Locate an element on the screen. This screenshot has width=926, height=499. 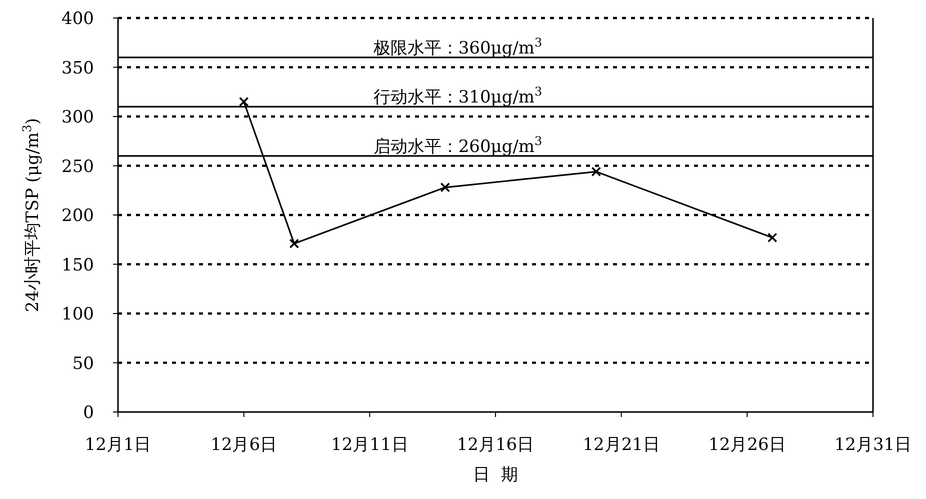
ref-line-label: 极限水平：360μg/m$^{3}$ is located at coordinates (457, 46).